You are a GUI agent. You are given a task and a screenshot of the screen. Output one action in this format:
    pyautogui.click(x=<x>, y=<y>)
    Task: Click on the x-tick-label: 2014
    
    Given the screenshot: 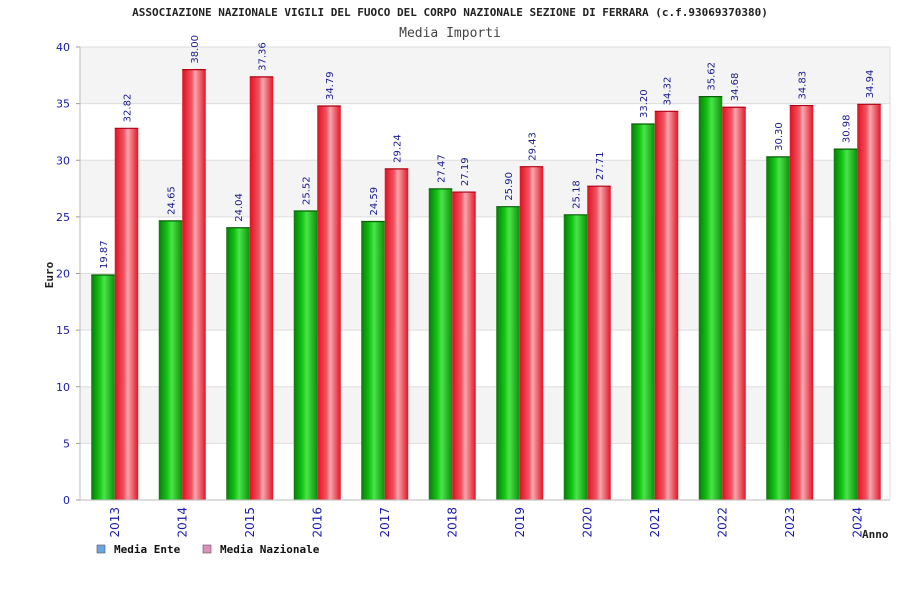 What is the action you would take?
    pyautogui.click(x=182, y=522)
    